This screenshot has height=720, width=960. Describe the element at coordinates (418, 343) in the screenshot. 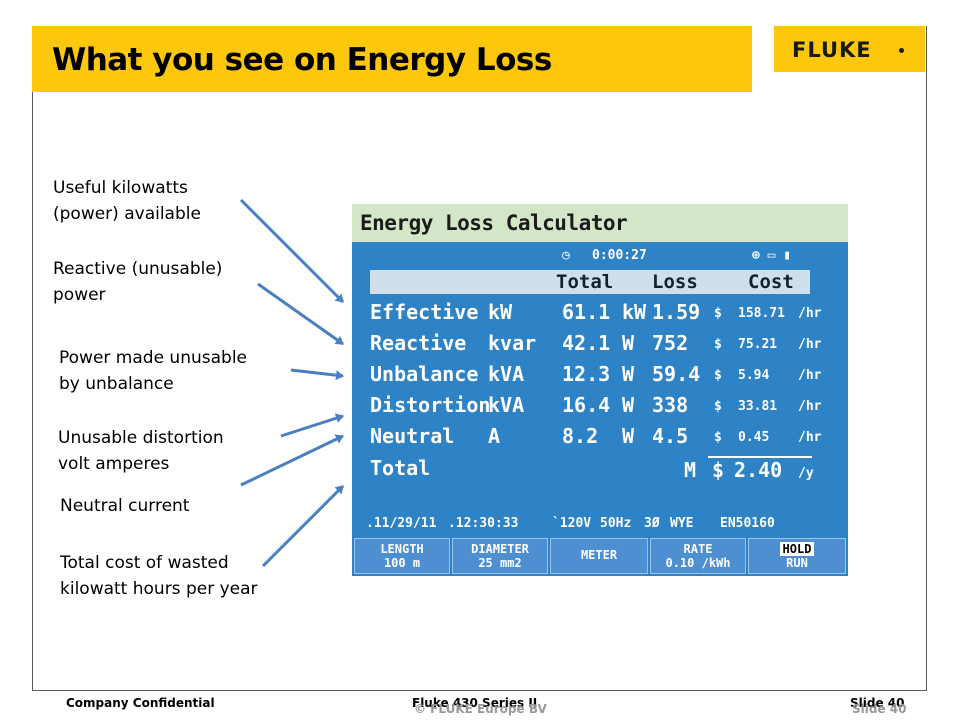

I see `row-1-name: Reactive` at that location.